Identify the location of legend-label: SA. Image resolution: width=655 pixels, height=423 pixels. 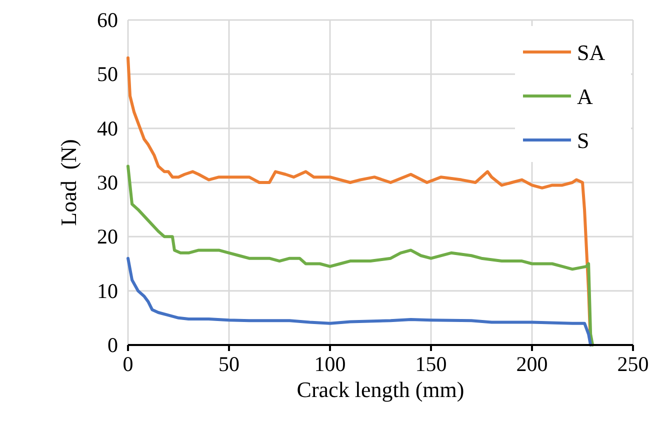
(591, 52).